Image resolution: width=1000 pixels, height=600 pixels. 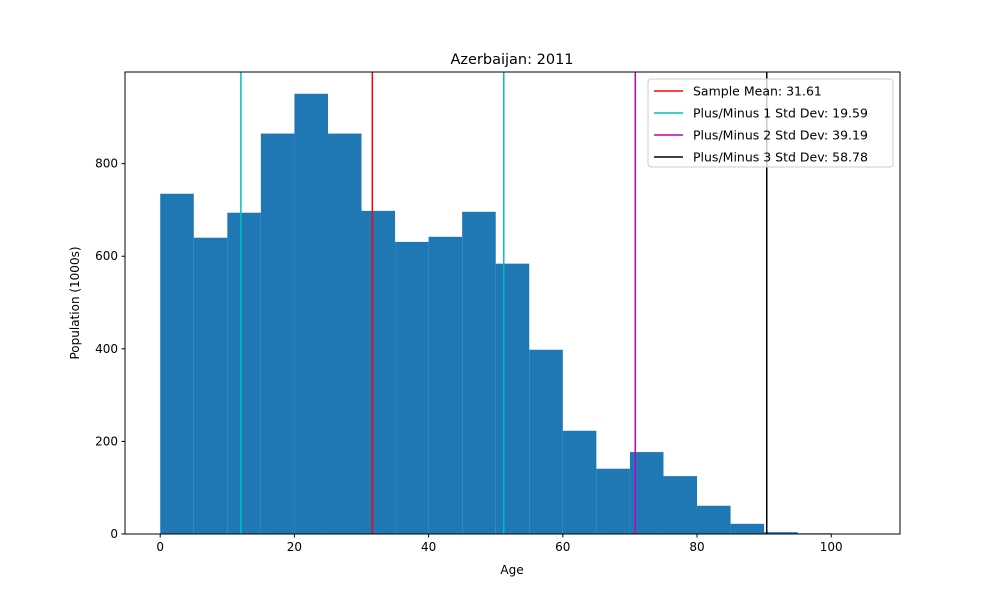 I want to click on legend-entry: Plus/Minus 3 Std Dev: 58.78, so click(x=780, y=157).